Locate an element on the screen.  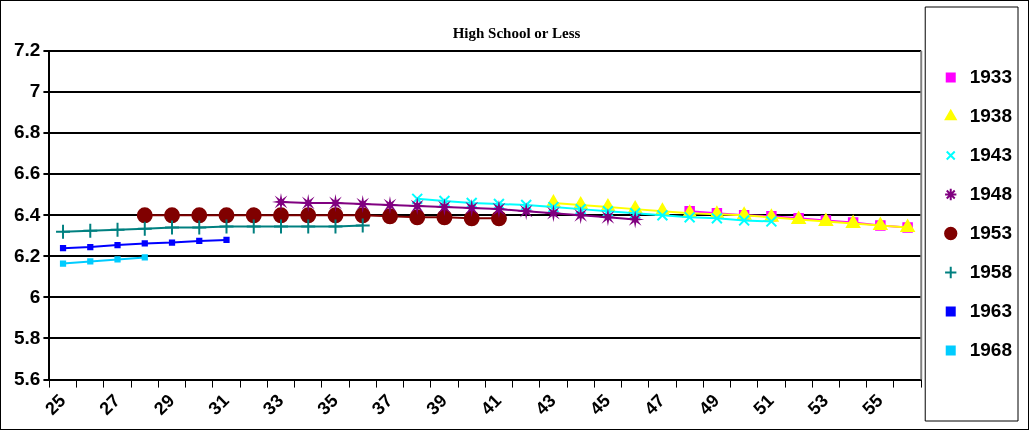
x-tick-label: 55 is located at coordinates (872, 404).